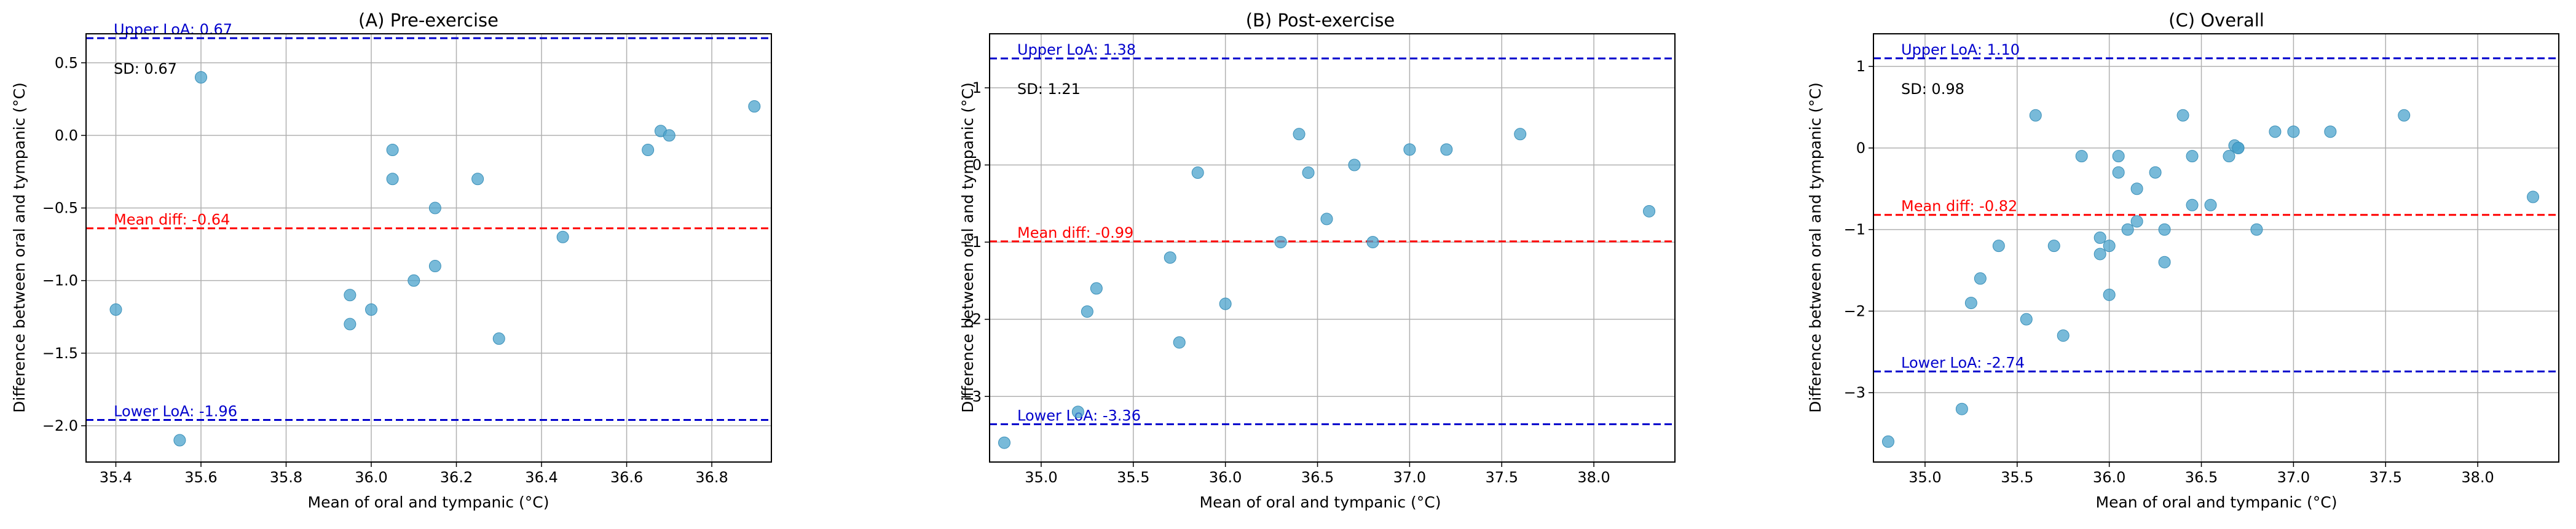 This screenshot has width=2576, height=529. Describe the element at coordinates (173, 29) in the screenshot. I see `upper-loa-label: Upper LoA: 0.67` at that location.